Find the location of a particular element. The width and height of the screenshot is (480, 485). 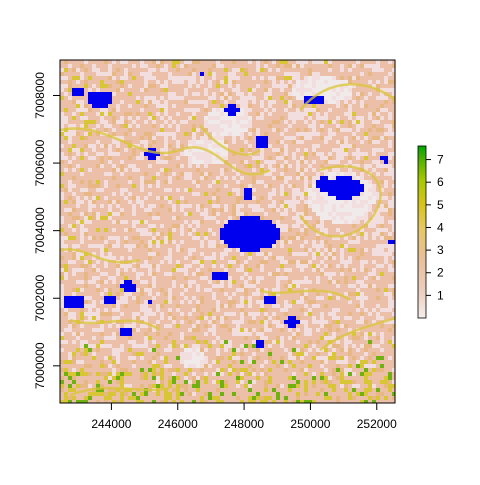

color-legend: 1 2 3 4 5 6 7 is located at coordinates (430, 232).